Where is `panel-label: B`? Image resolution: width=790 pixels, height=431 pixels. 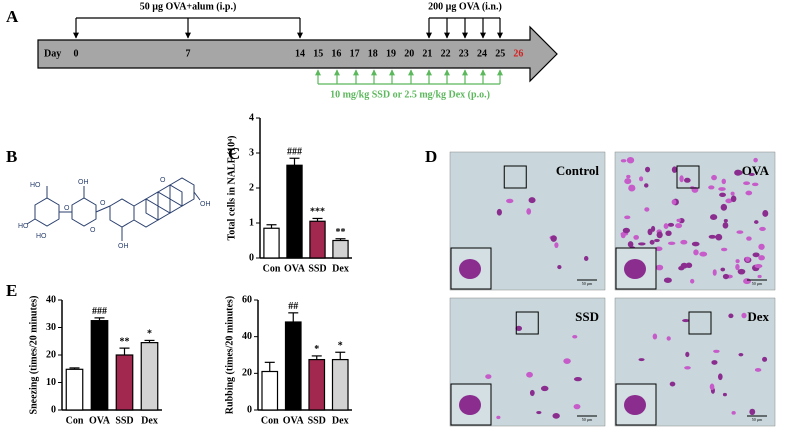
panel-label: B is located at coordinates (11, 156).